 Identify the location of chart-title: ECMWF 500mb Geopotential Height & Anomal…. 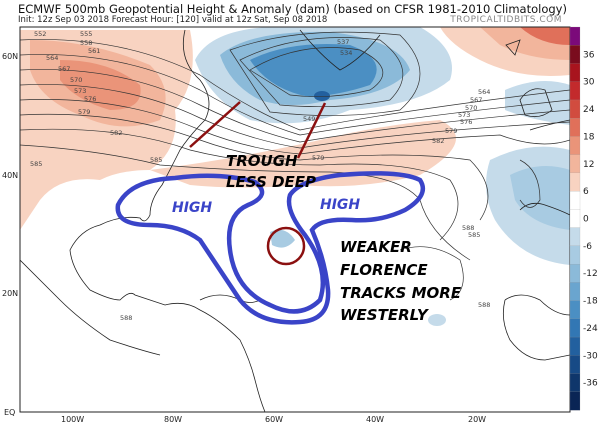
(292, 9).